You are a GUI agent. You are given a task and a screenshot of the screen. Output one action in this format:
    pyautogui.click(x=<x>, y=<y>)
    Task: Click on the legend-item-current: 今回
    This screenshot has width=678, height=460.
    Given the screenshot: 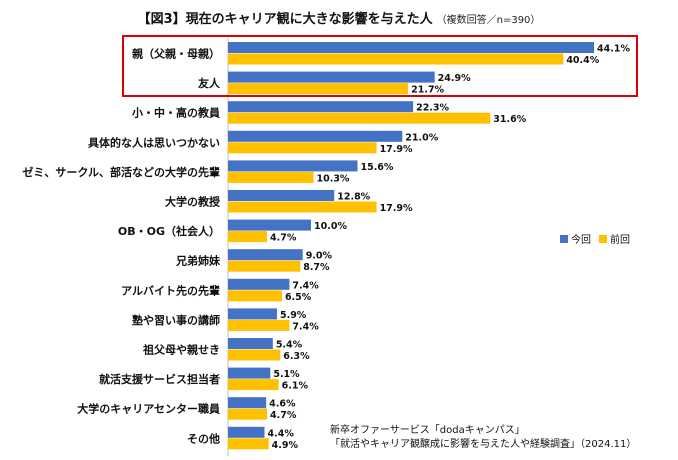 What is the action you would take?
    pyautogui.click(x=575, y=238)
    